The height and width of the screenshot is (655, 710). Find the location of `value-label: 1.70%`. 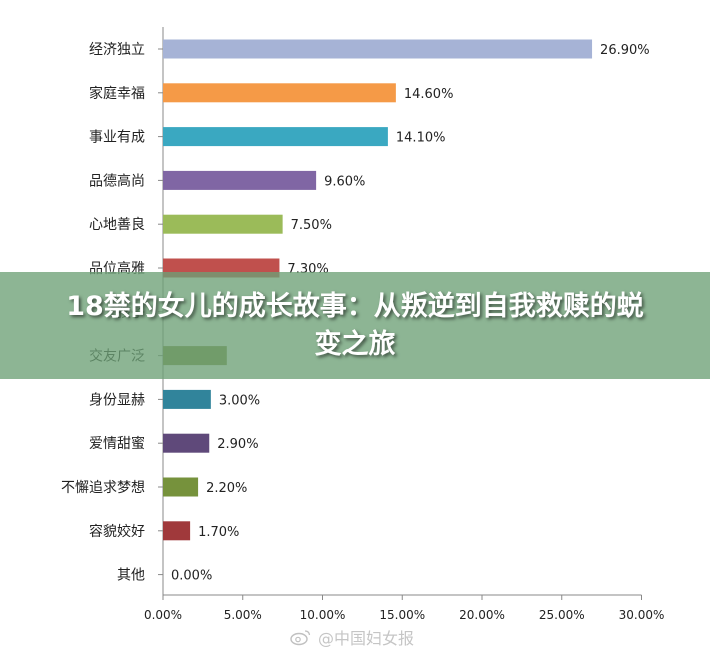

value-label: 1.70% is located at coordinates (218, 532).